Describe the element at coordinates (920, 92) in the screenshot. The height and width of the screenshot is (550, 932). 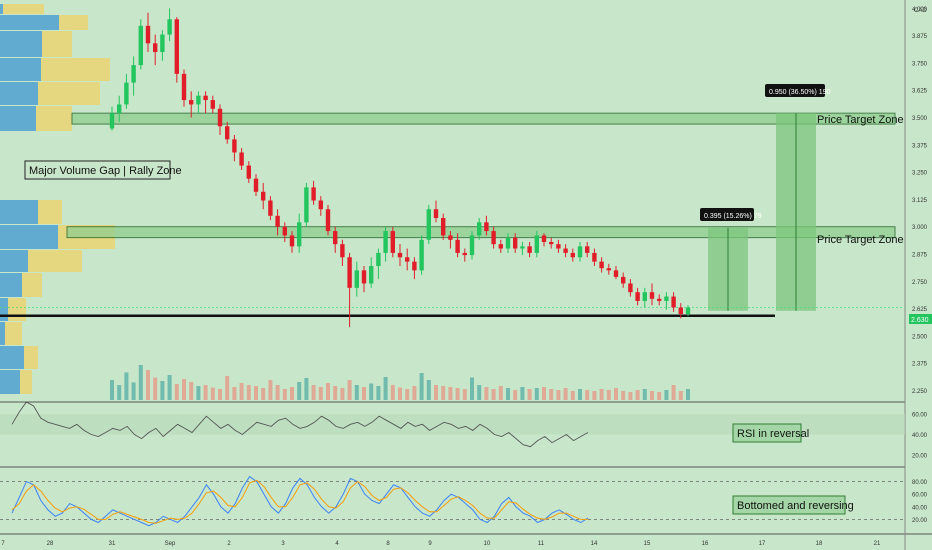
I see `price-tick-label: 3.625` at that location.